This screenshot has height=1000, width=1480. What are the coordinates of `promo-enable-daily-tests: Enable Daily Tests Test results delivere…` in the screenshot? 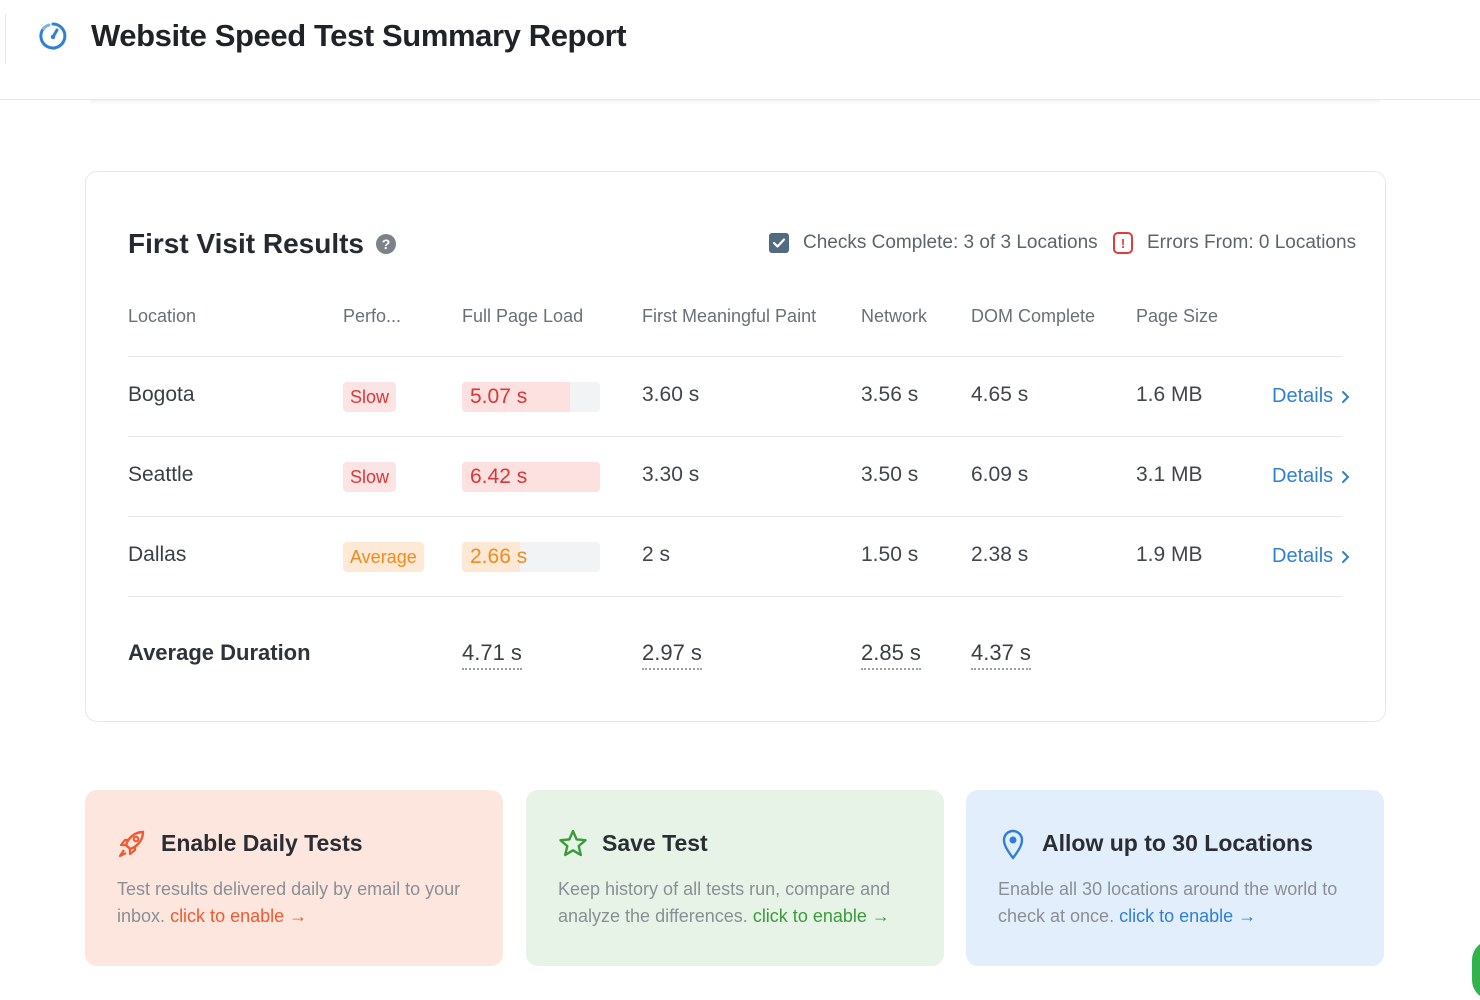 It's located at (294, 878).